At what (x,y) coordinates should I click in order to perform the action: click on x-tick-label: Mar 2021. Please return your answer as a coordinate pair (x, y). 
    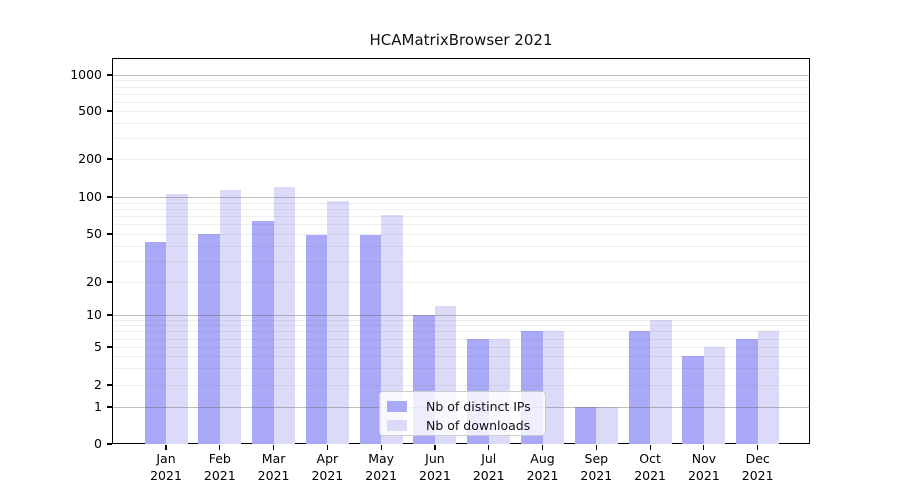
    Looking at the image, I should click on (274, 467).